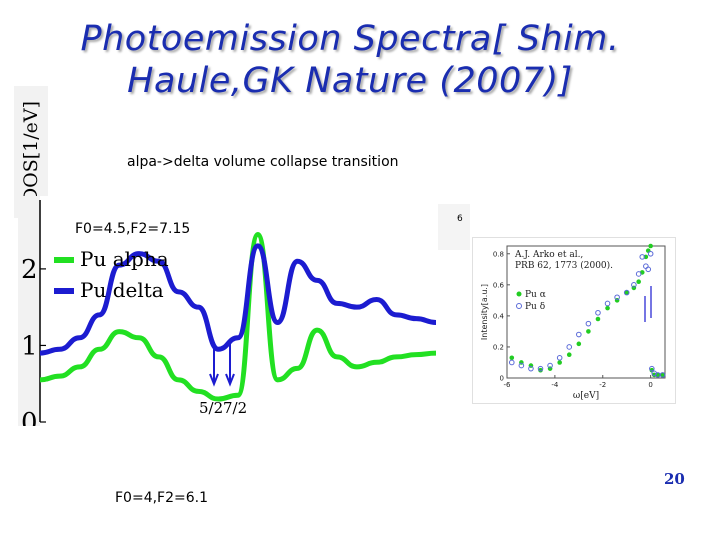 The width and height of the screenshot is (720, 540). Describe the element at coordinates (502, 379) in the screenshot. I see `inset-y-tick-label: 0` at that location.